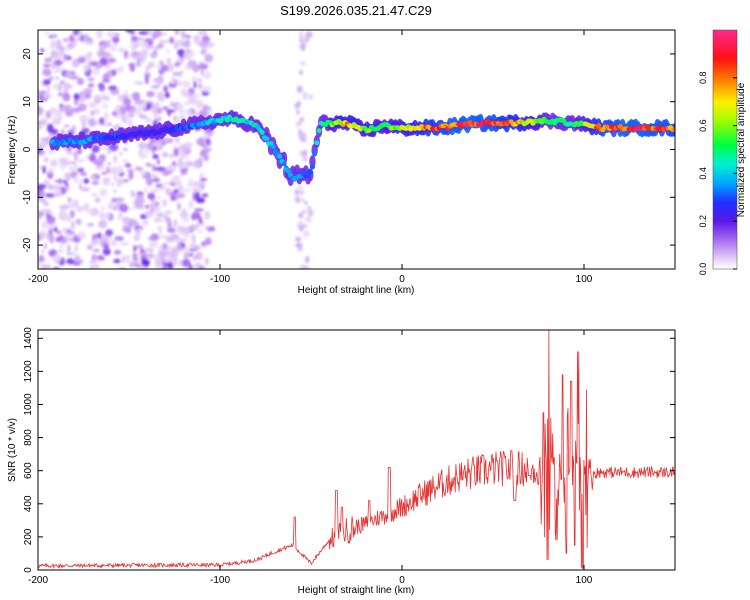 This screenshot has width=750, height=600. I want to click on y-tick-label: 1200, so click(28, 371).